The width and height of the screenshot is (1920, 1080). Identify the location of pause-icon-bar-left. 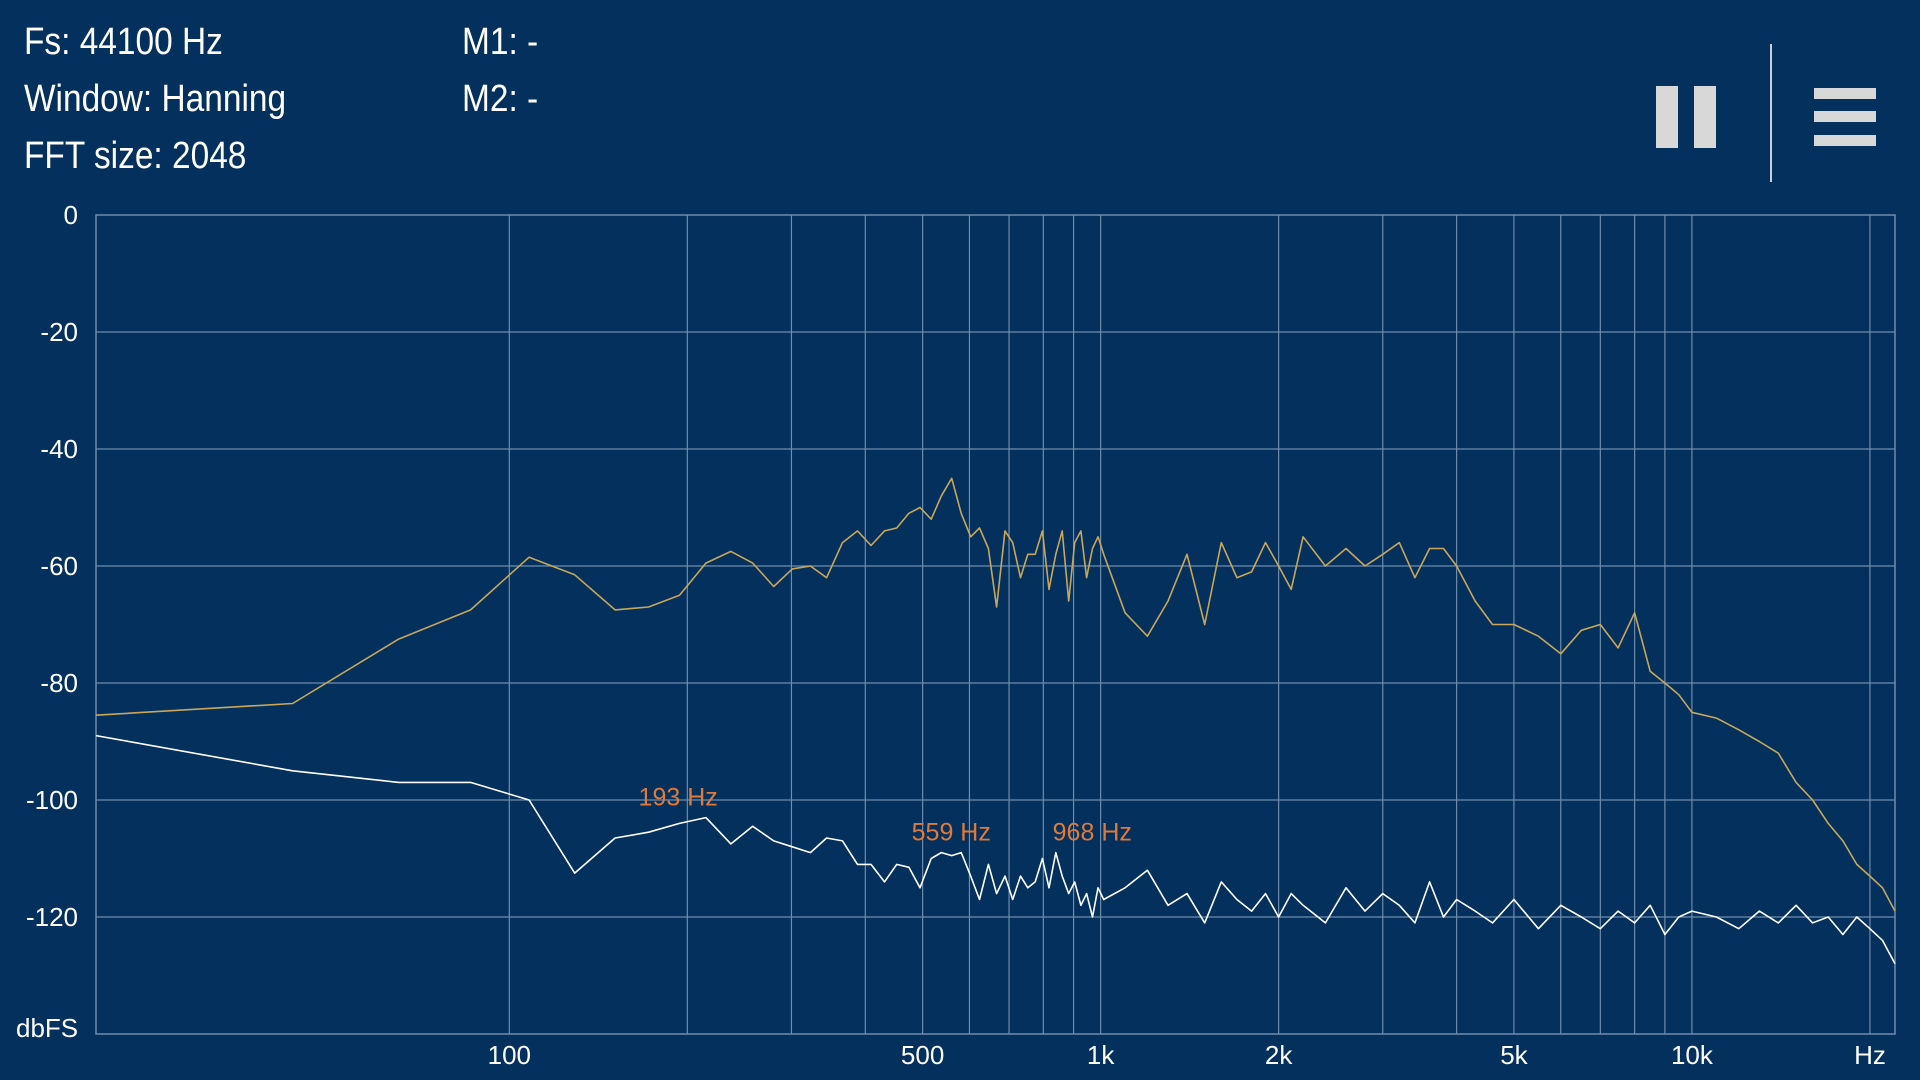
(1667, 117).